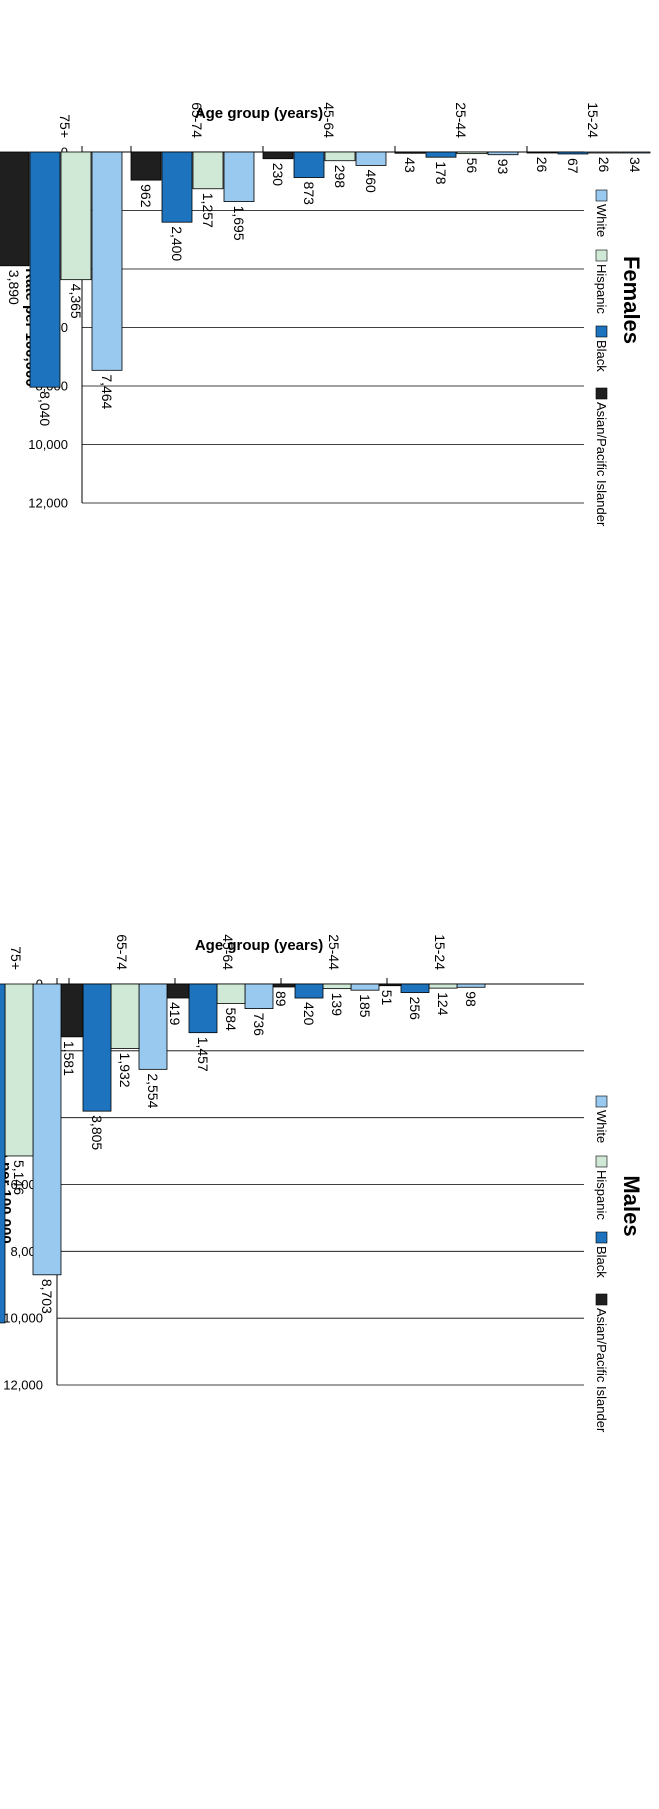  I want to click on data-label: 873, so click(309, 194).